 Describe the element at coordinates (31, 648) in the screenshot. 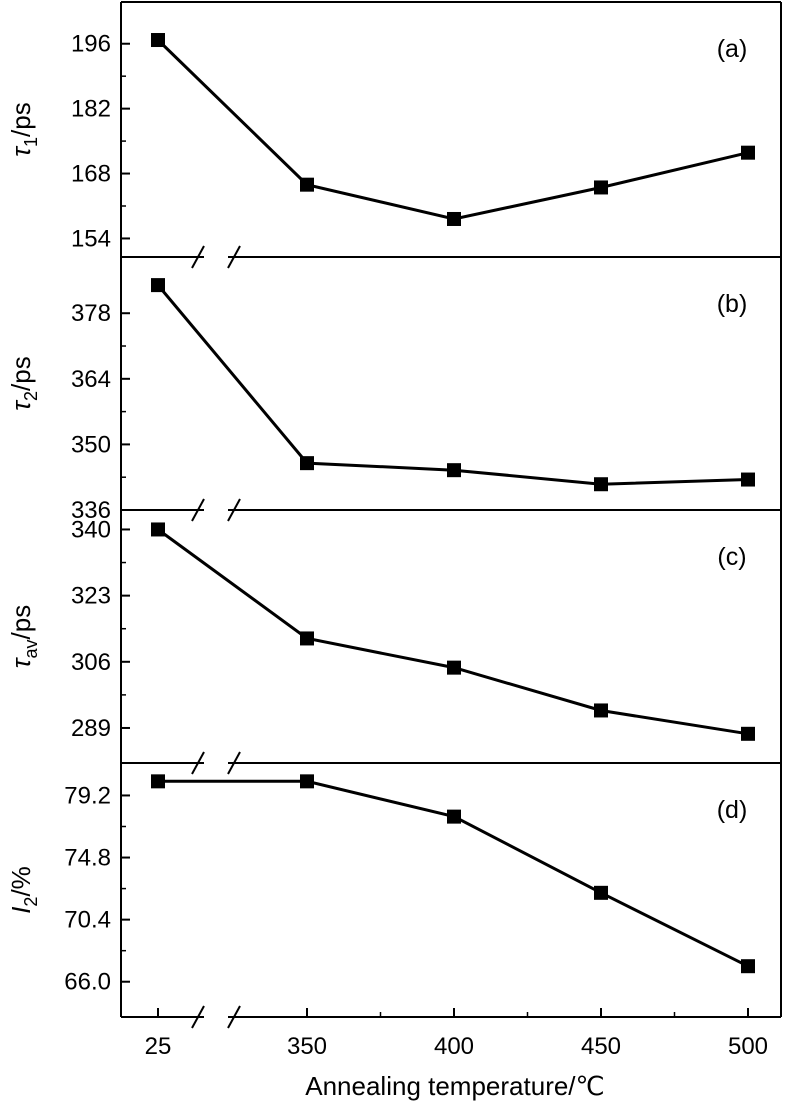

I see `y-axis-label-subscript: av` at that location.